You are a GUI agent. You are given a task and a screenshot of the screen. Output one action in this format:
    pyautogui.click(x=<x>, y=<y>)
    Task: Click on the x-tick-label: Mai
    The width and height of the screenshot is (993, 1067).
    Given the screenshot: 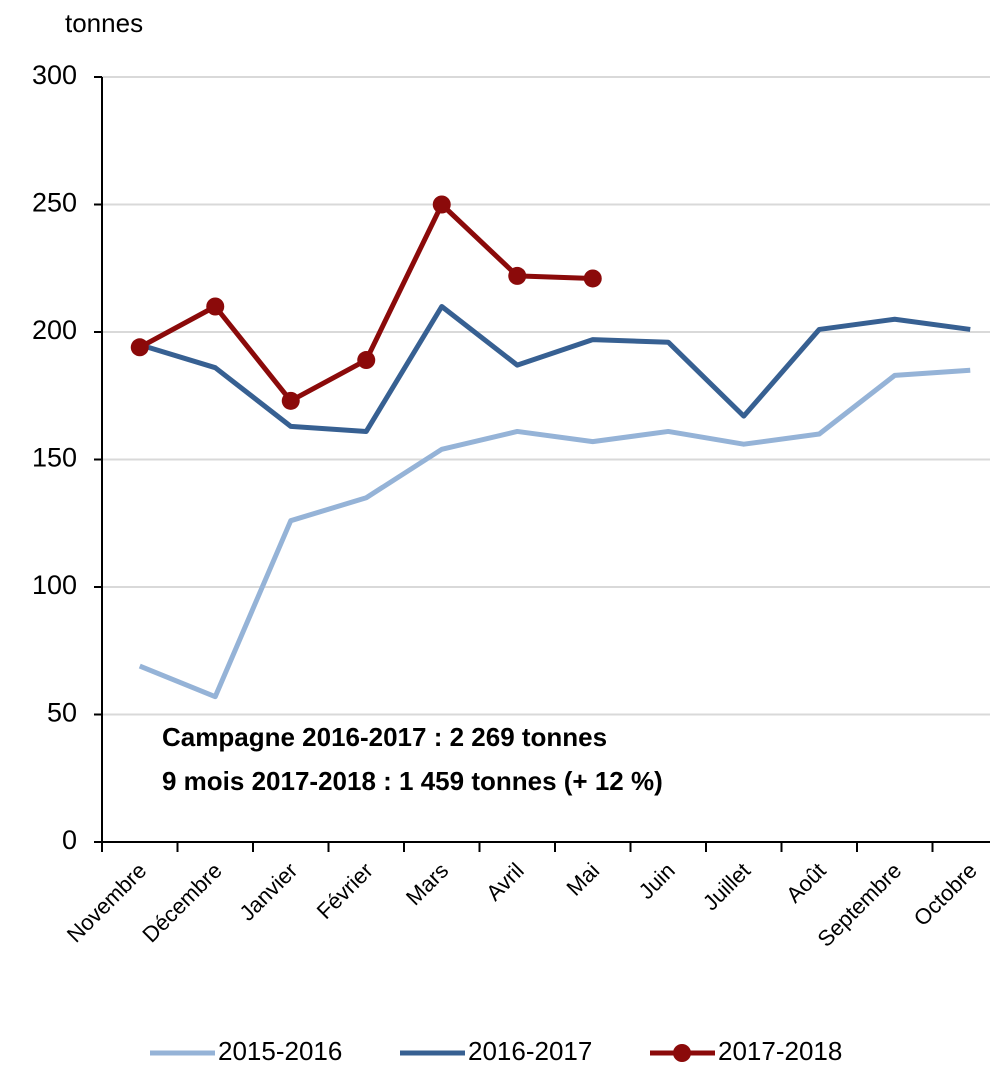 What is the action you would take?
    pyautogui.click(x=583, y=879)
    